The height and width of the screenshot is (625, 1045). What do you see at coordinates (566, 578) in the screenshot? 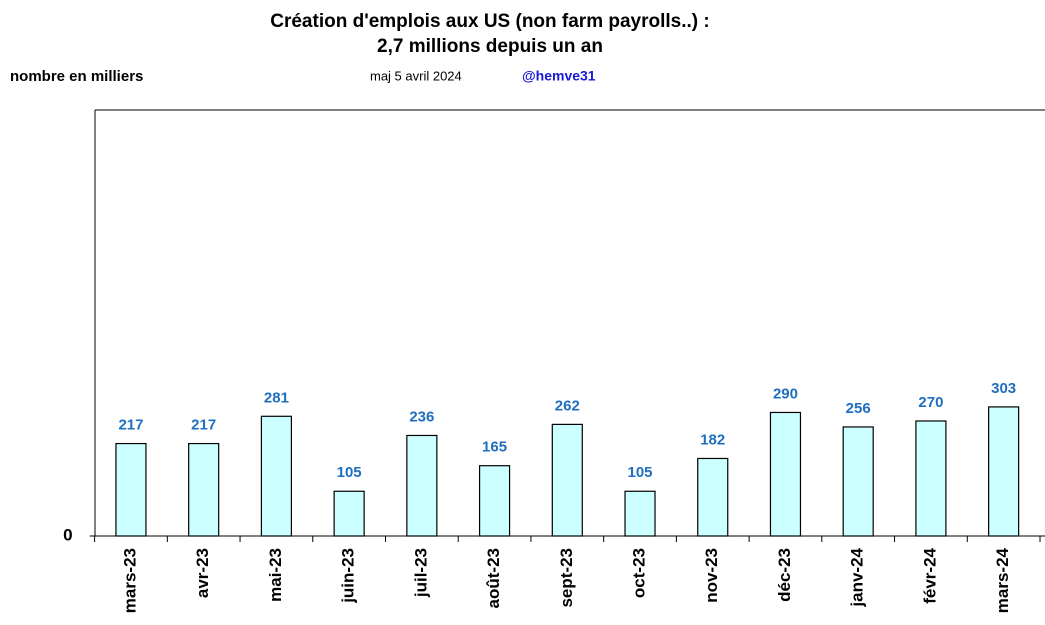
I see `x-tick-label: sept-23` at bounding box center [566, 578].